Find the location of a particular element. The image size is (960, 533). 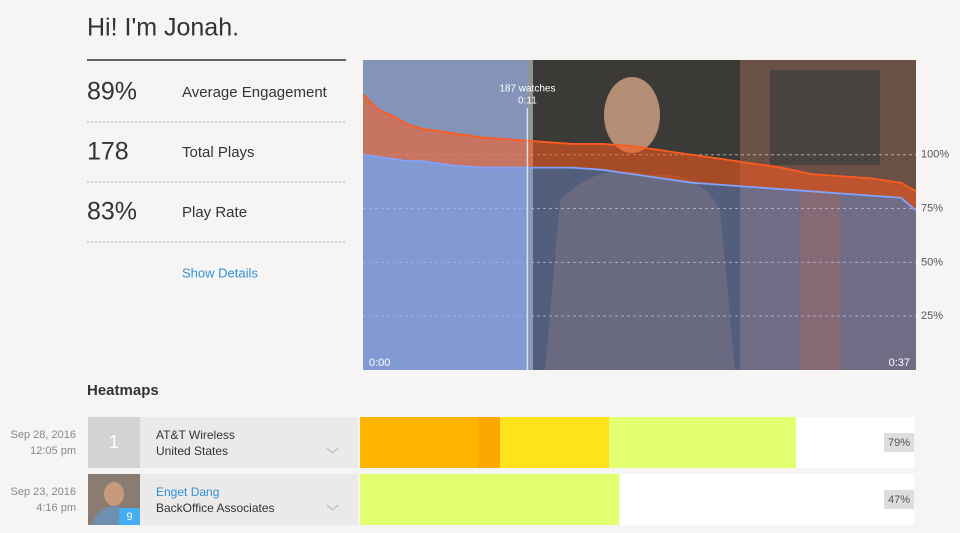

played-overlay is located at coordinates (445, 215).